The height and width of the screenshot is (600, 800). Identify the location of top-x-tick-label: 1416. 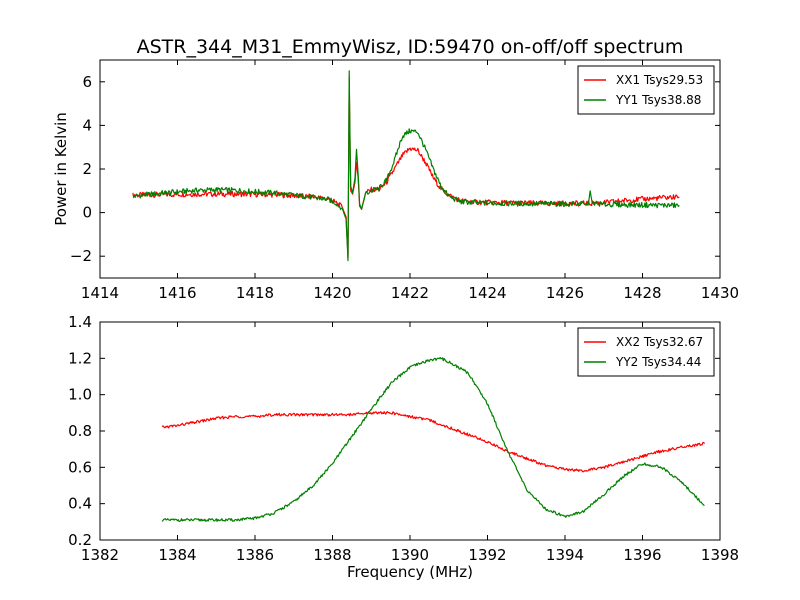
(177, 293).